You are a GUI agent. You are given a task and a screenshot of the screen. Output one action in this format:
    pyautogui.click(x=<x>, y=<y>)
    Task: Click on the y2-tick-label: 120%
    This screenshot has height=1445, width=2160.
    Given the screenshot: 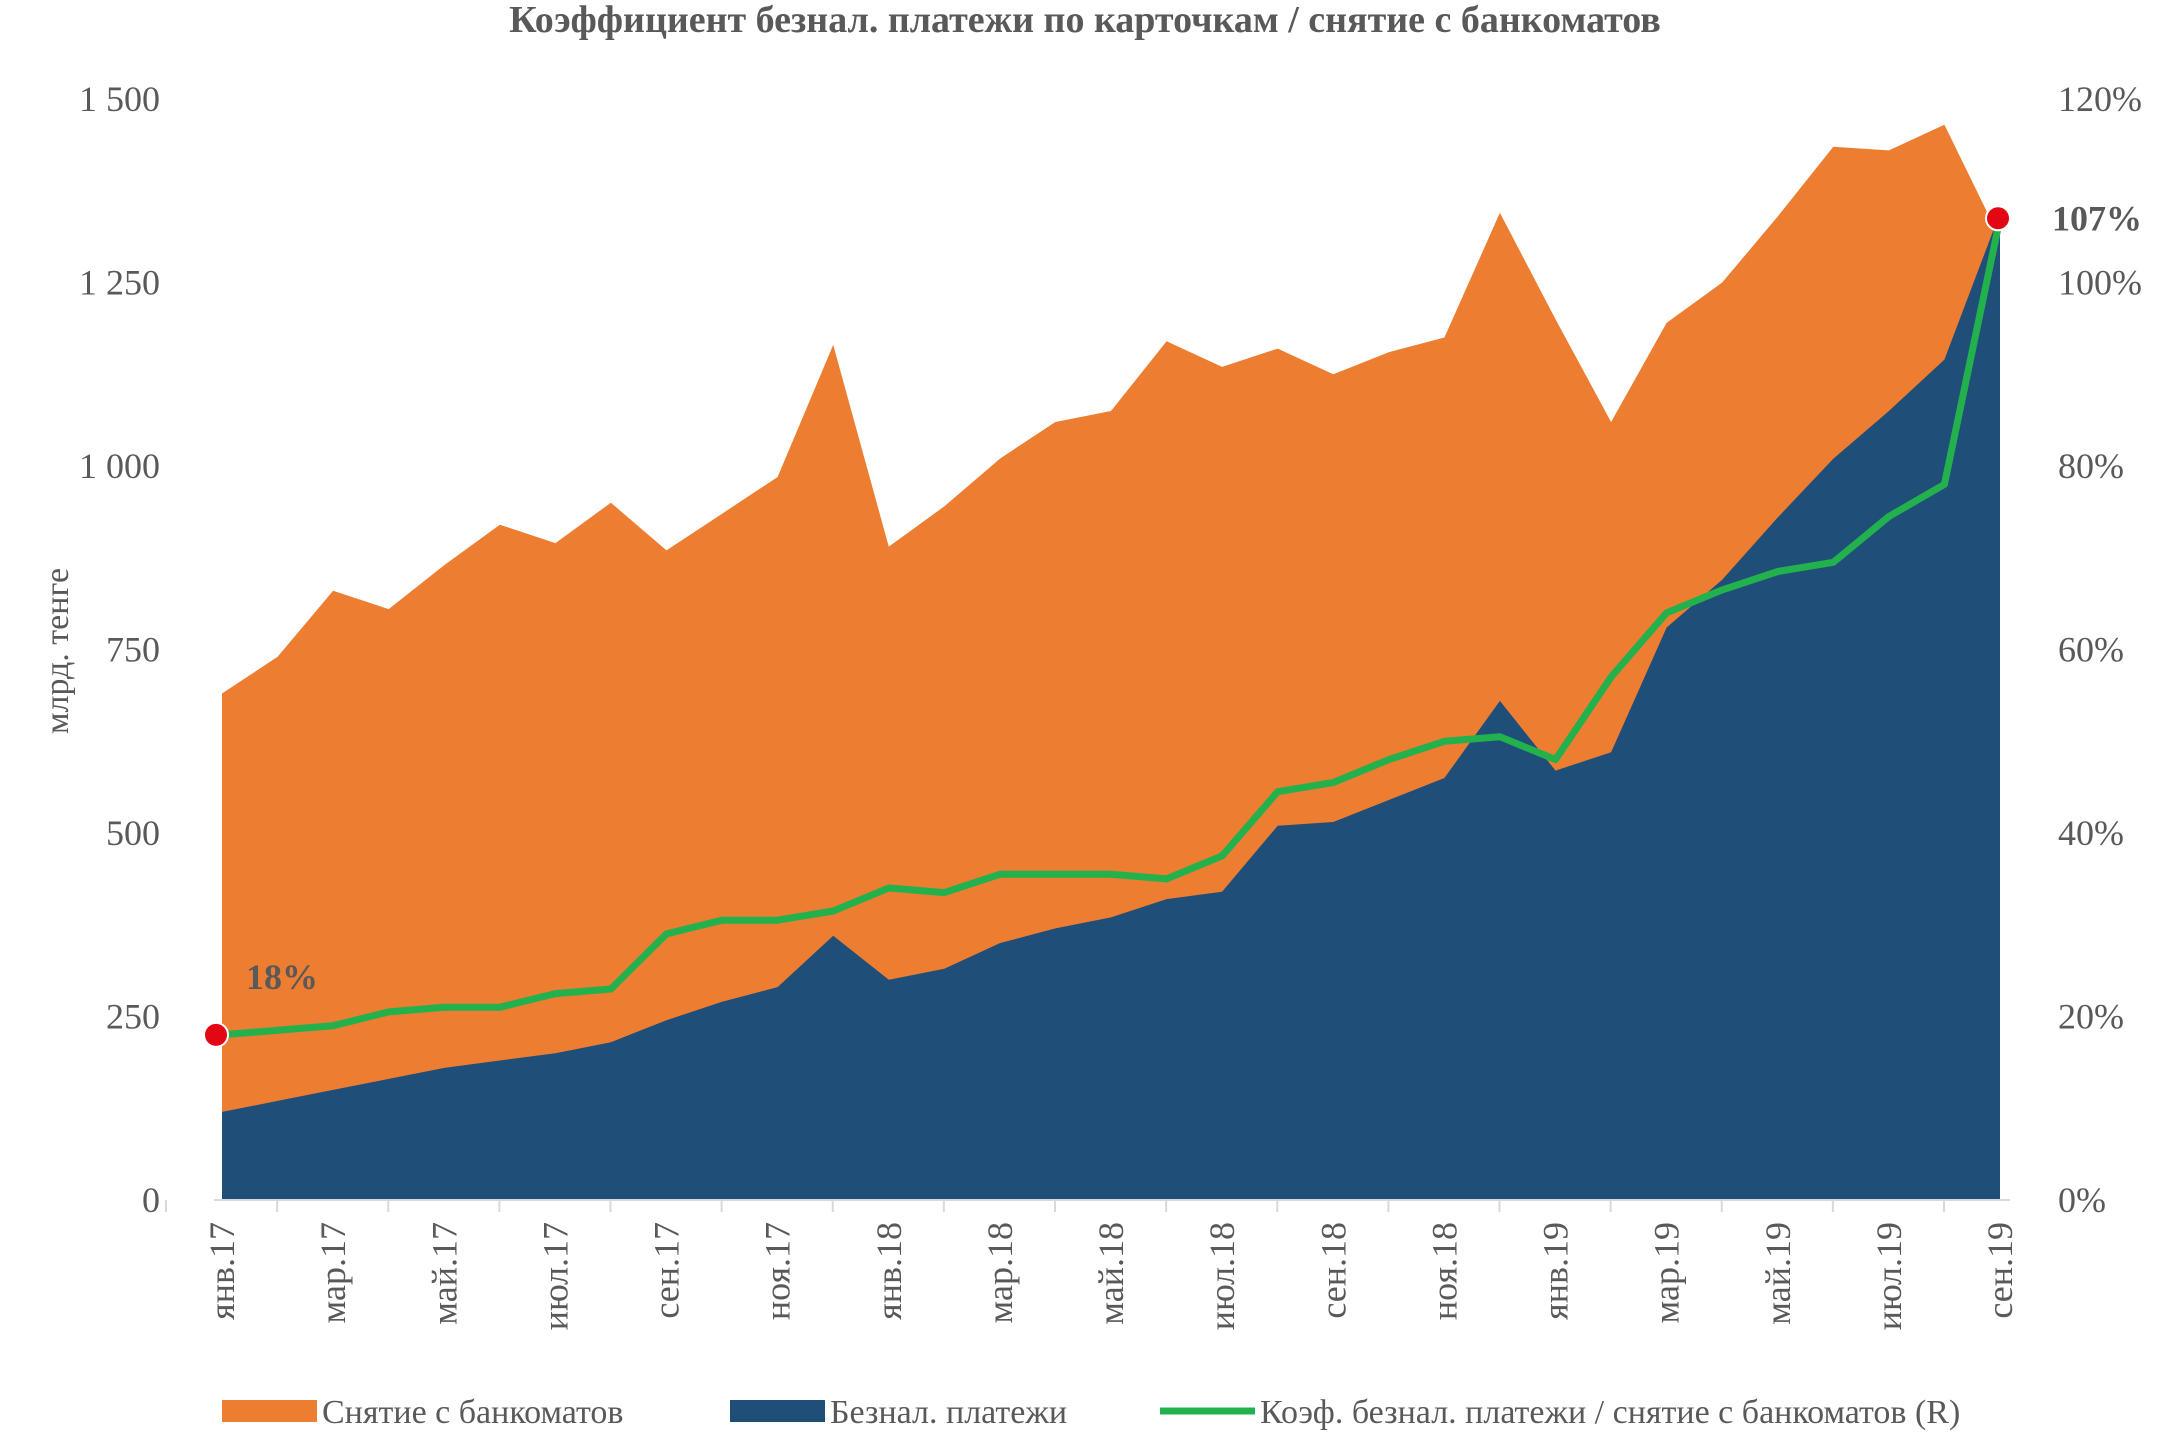 What is the action you would take?
    pyautogui.click(x=2100, y=99)
    